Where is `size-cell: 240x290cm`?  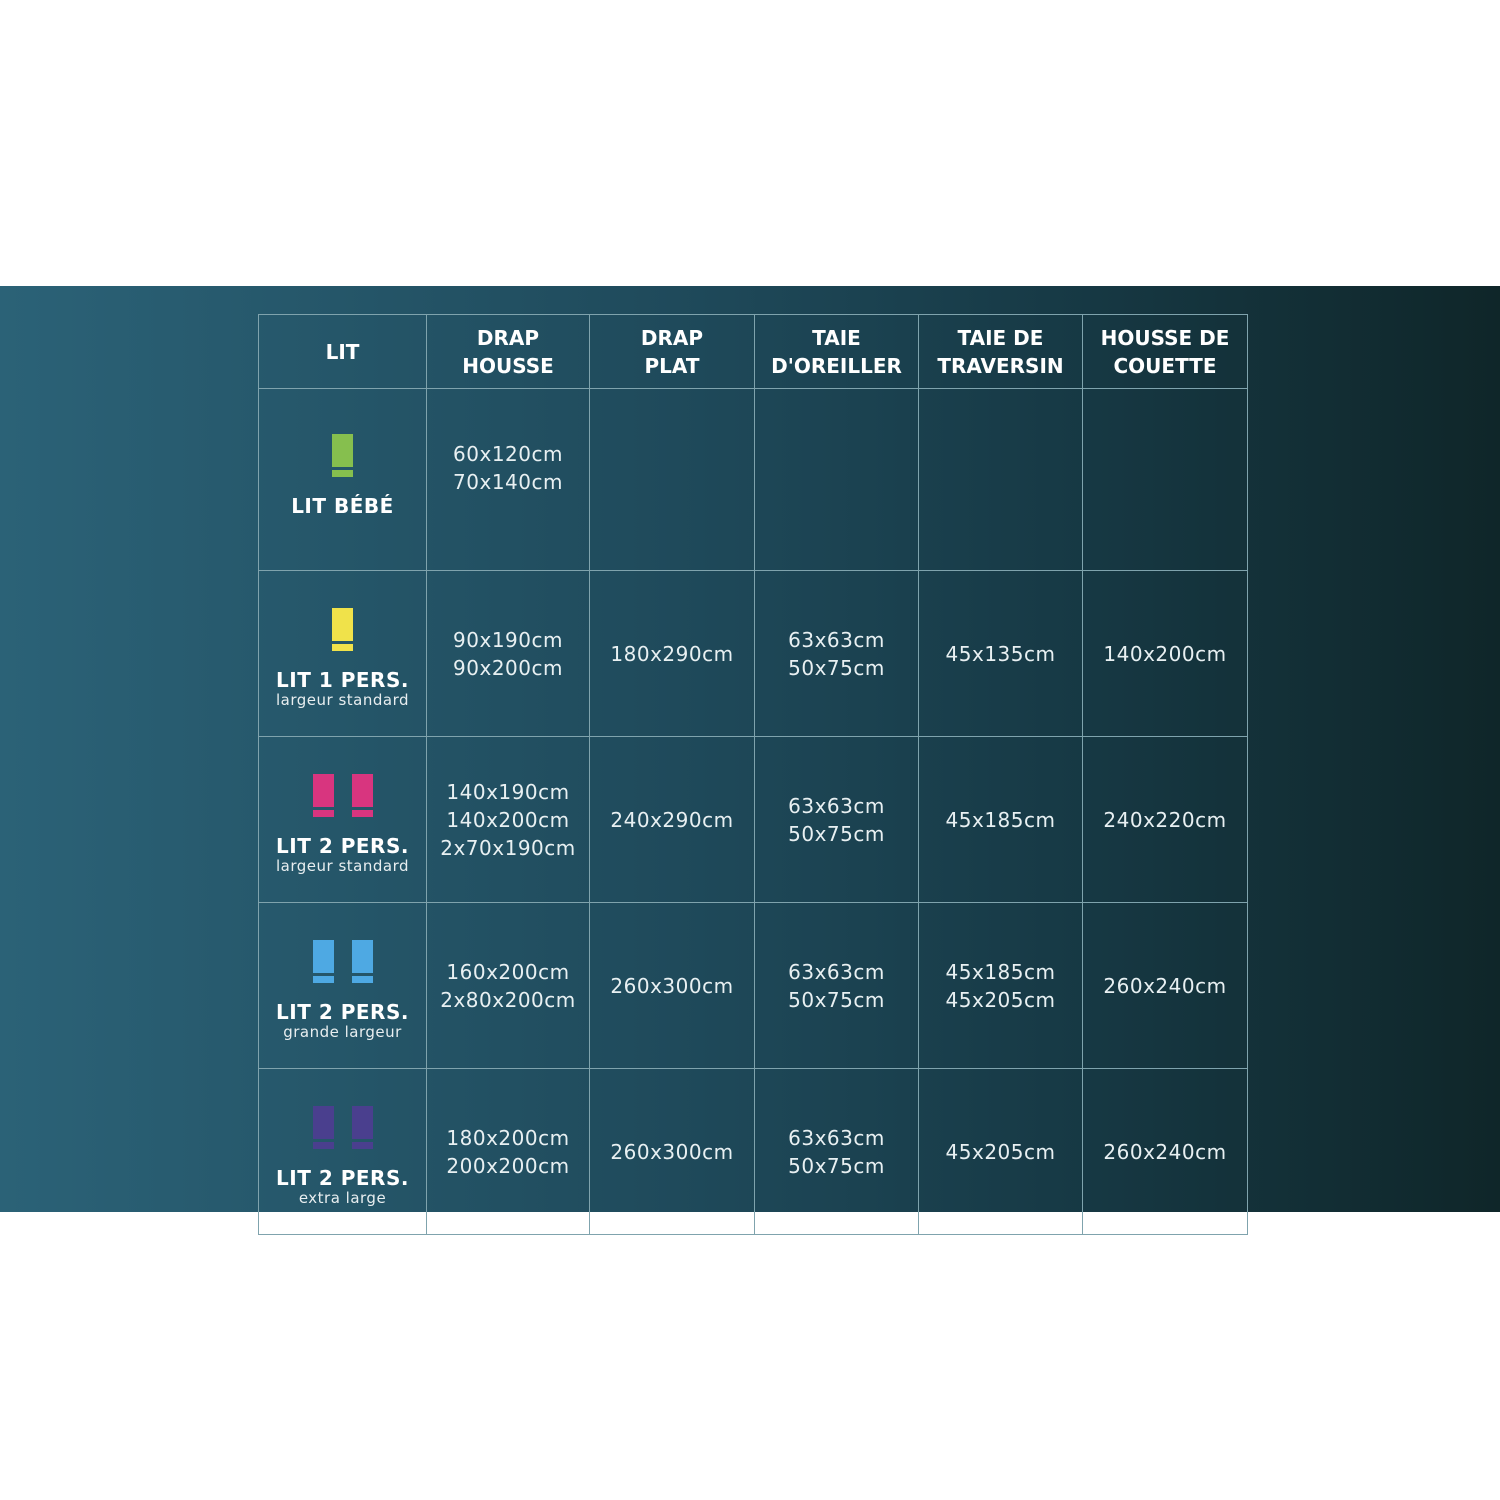 size-cell: 240x290cm is located at coordinates (672, 819).